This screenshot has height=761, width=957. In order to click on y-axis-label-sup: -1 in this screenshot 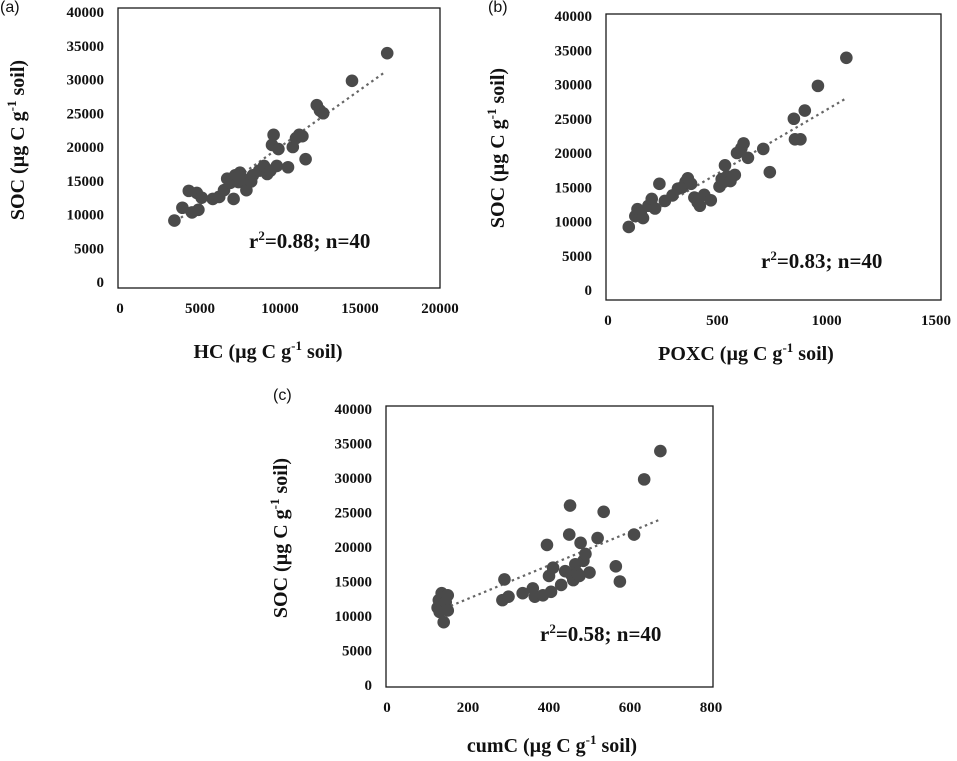, I will do `click(274, 503)`.